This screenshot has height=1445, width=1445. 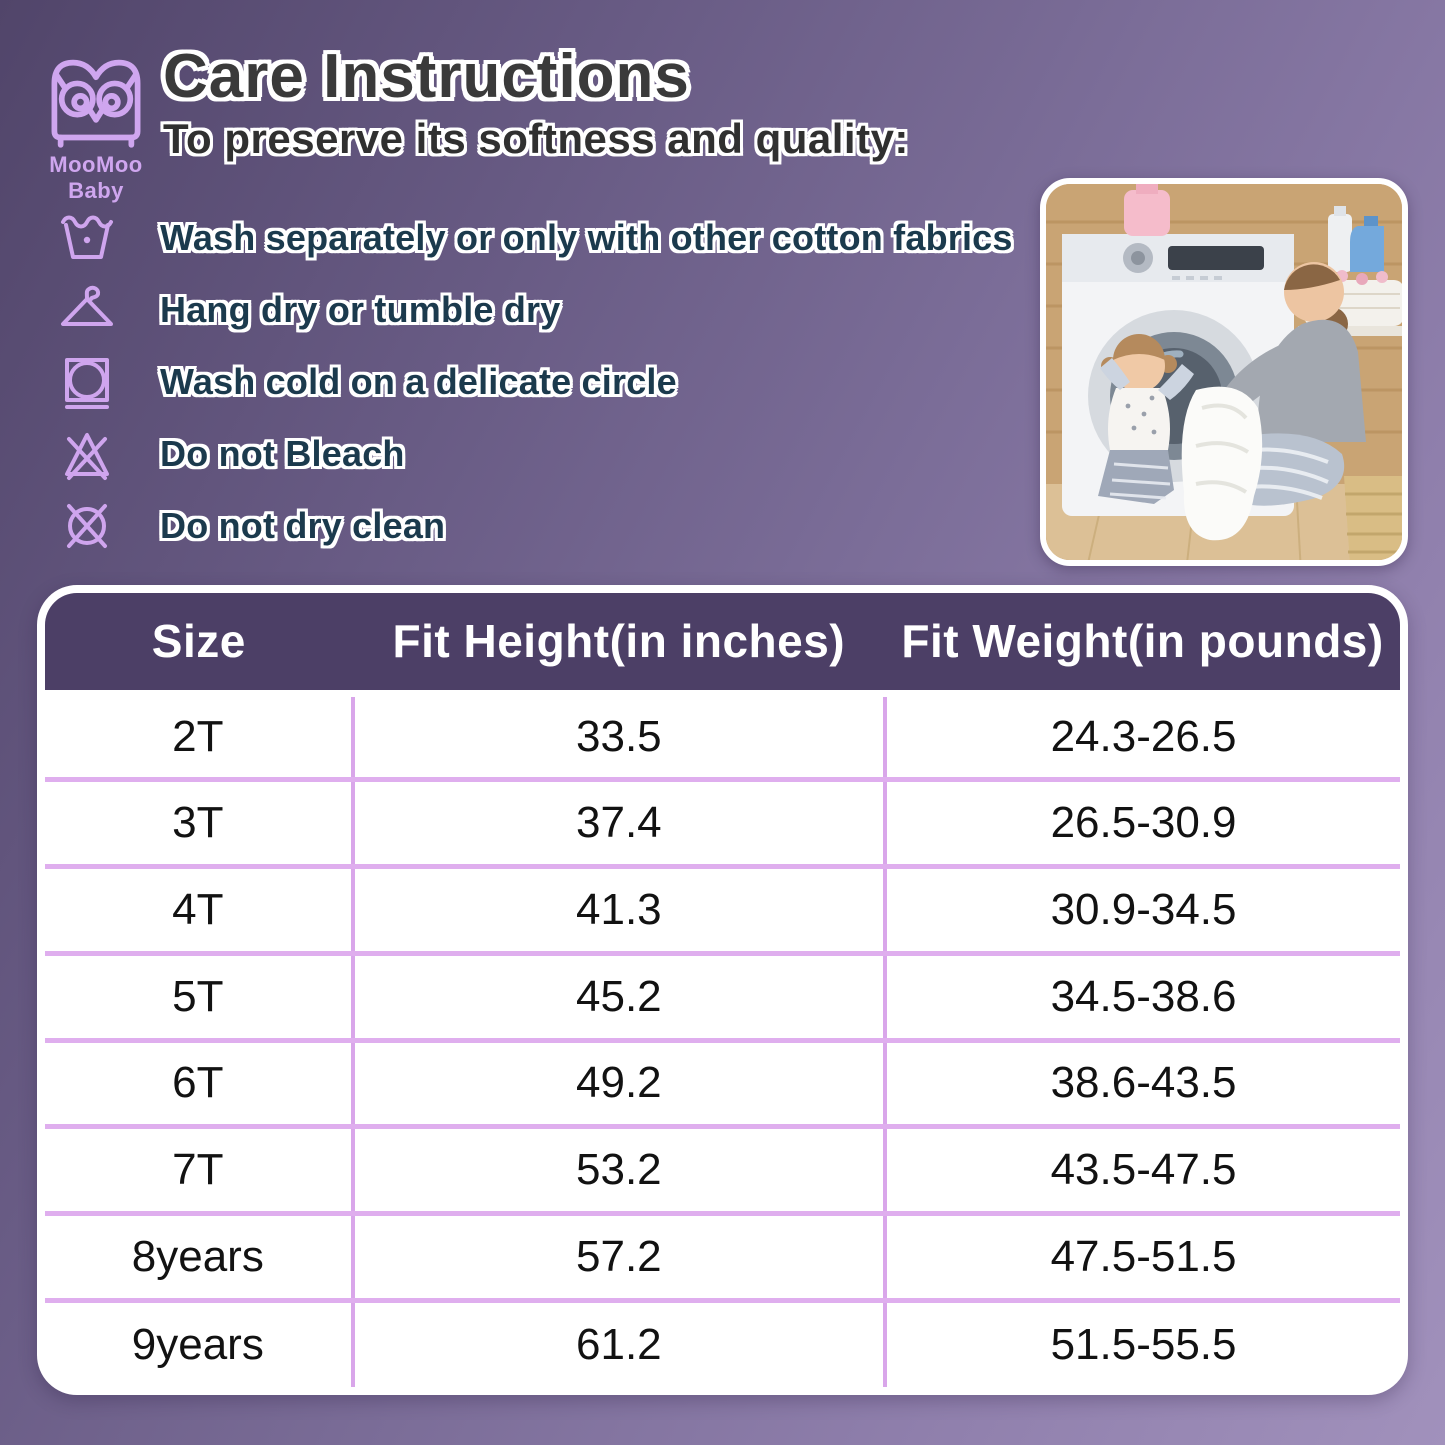 I want to click on size-cell: 6T, so click(x=199, y=1082).